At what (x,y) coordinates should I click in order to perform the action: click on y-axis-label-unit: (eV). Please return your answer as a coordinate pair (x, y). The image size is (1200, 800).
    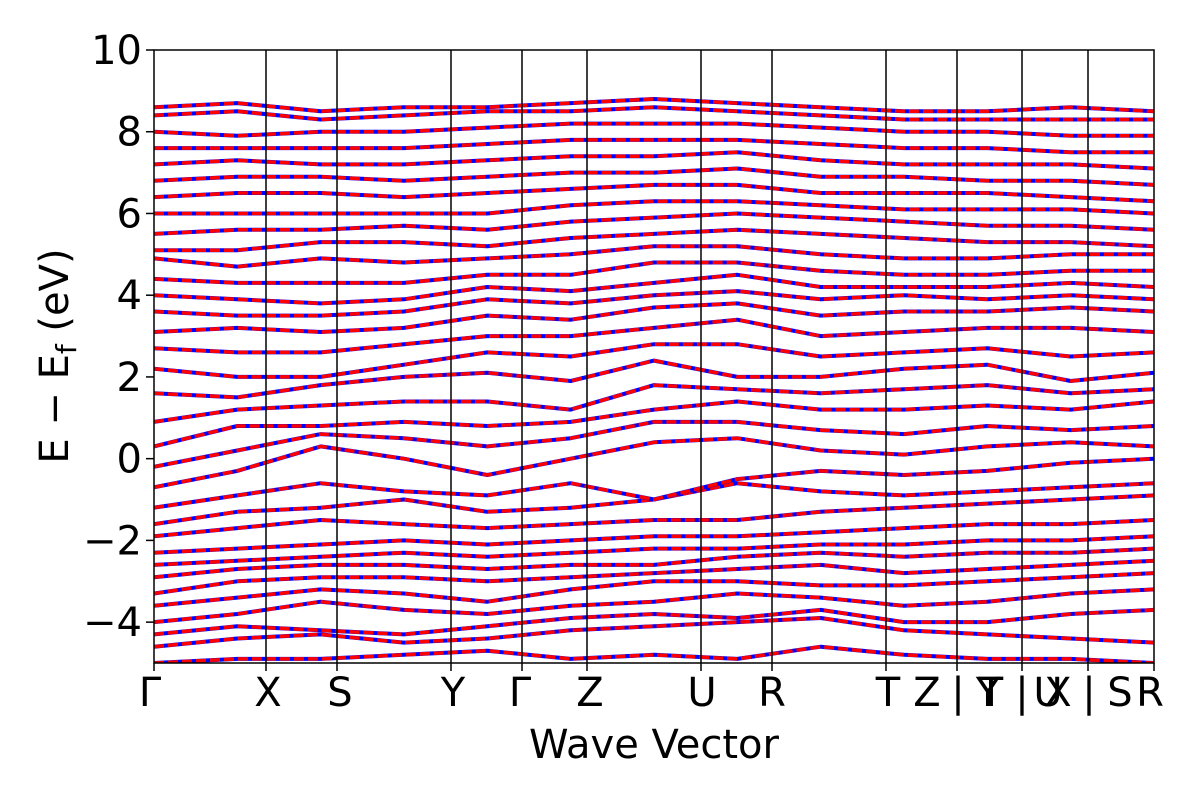
    Looking at the image, I should click on (55, 296).